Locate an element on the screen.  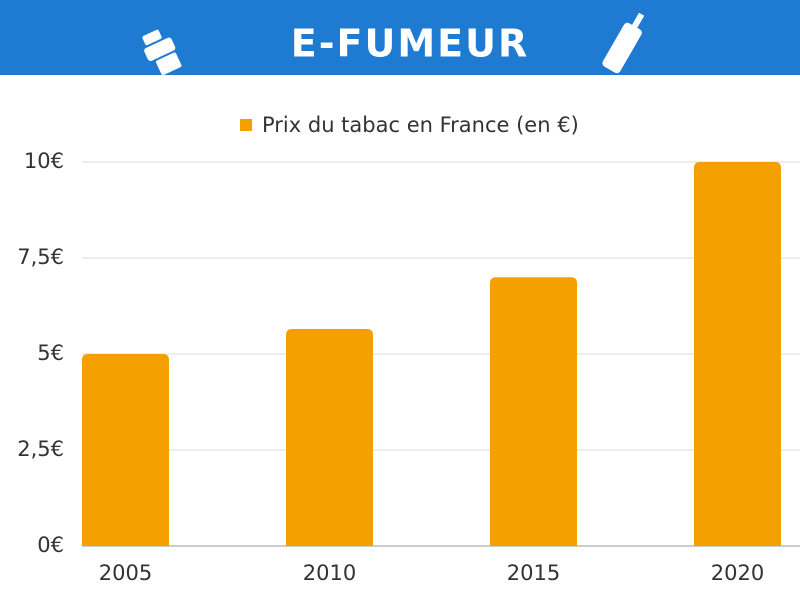
legend-swatch is located at coordinates (246, 125).